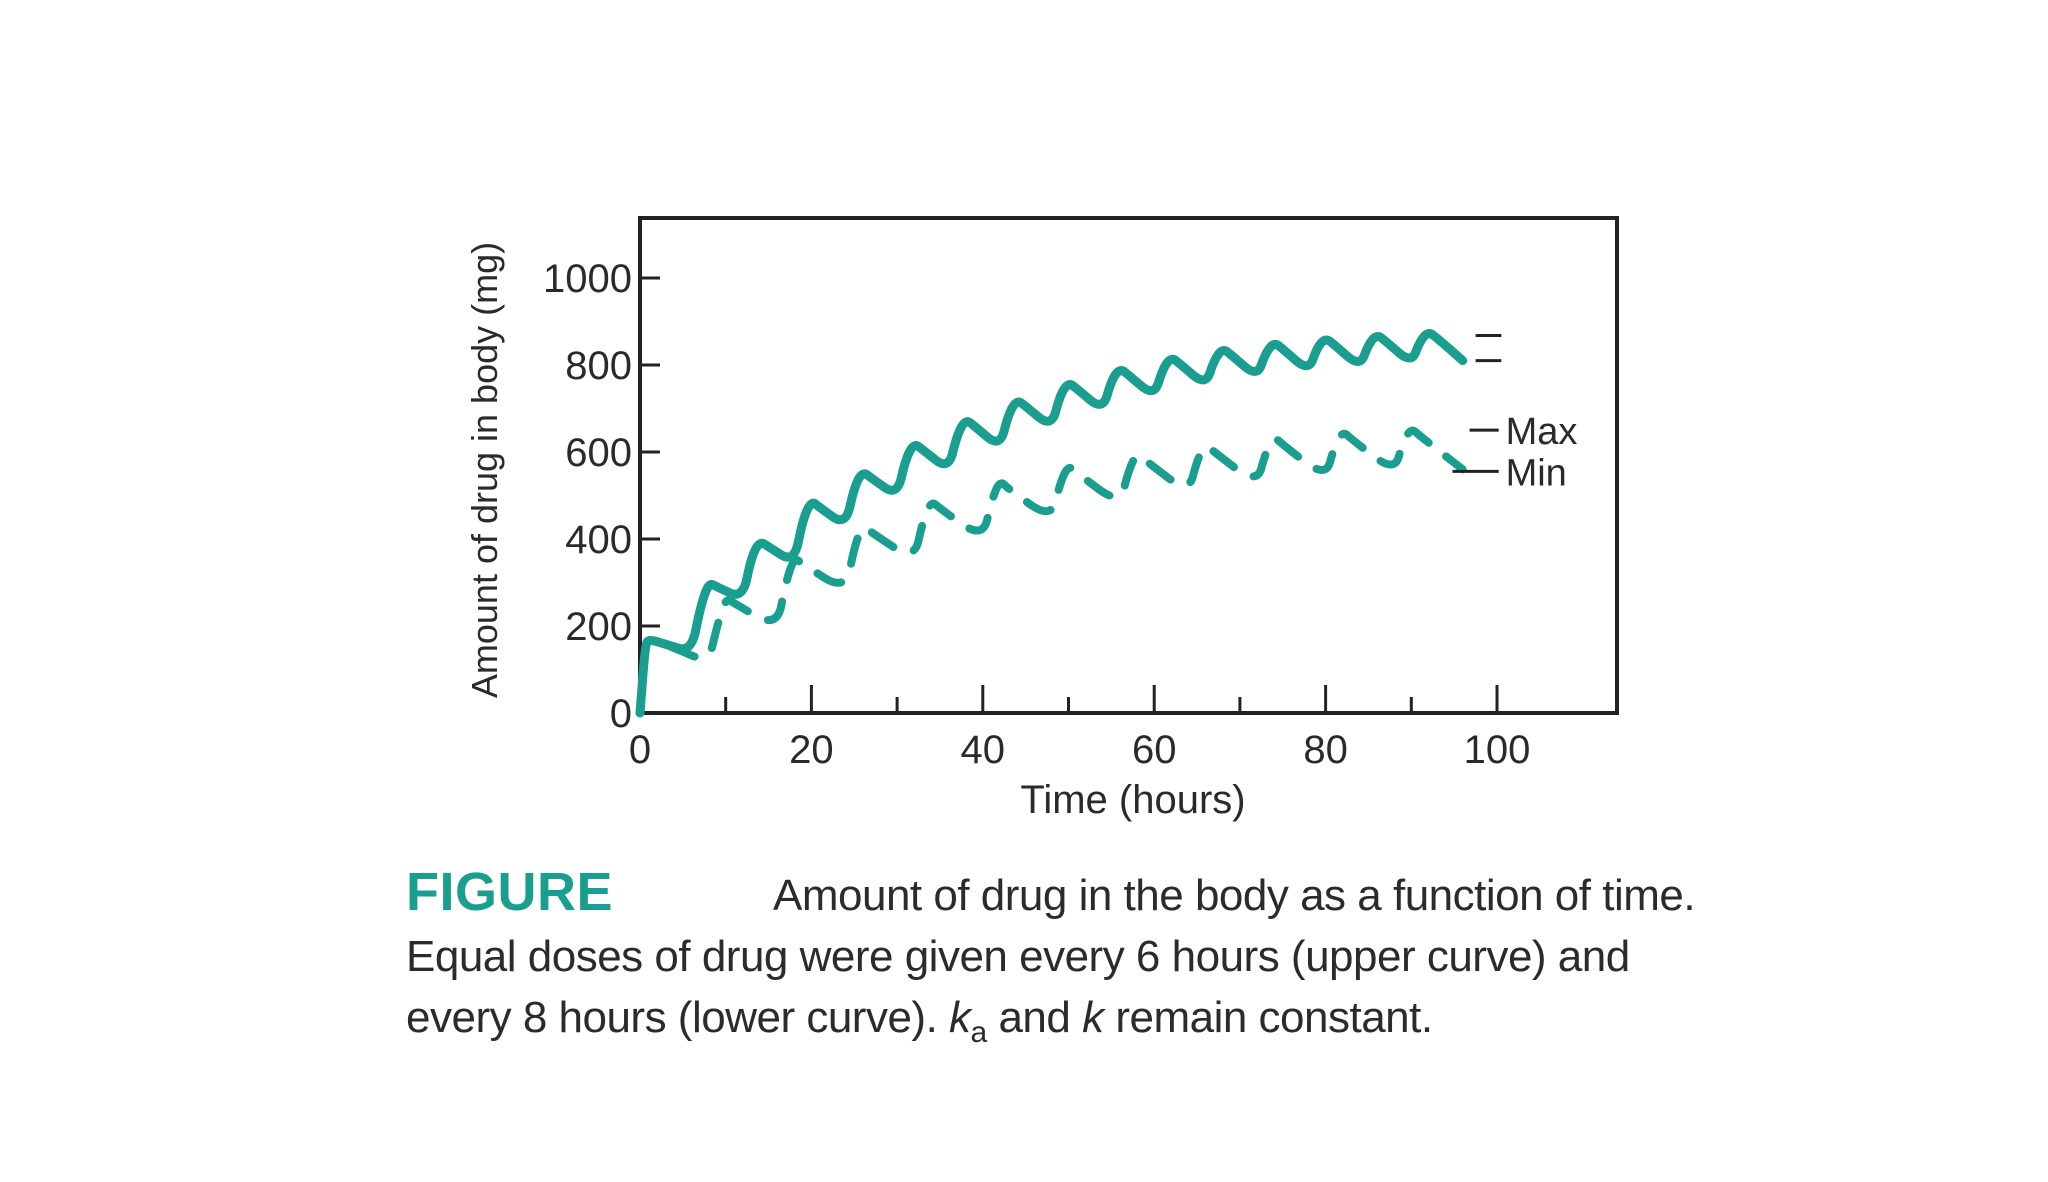  What do you see at coordinates (484, 470) in the screenshot?
I see `y-axis-label: Amount of drug in body (mg)` at bounding box center [484, 470].